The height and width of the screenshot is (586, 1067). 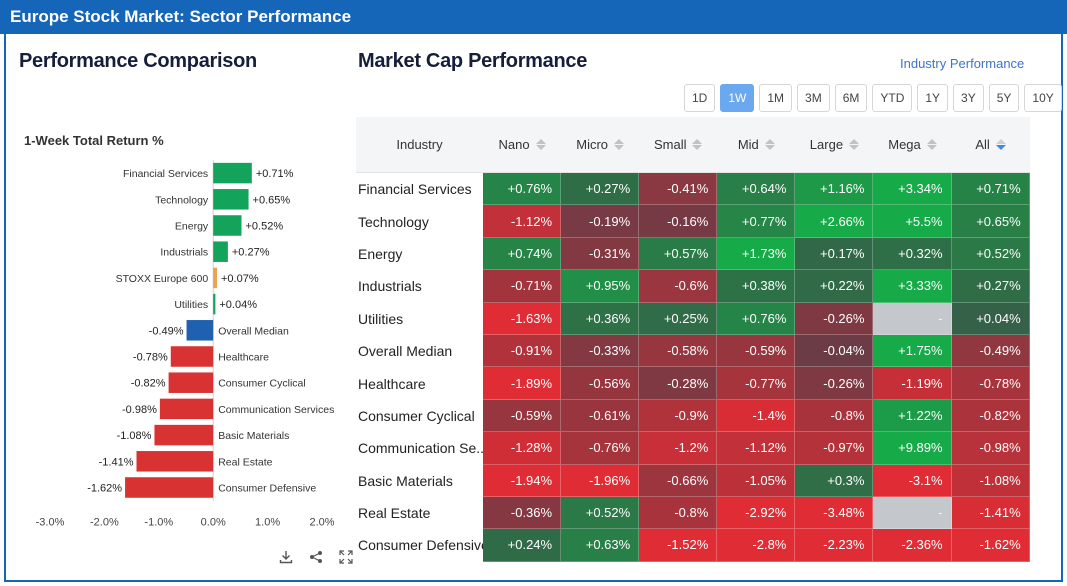 I want to click on performance-cell-micro: -0.19%, so click(x=600, y=221).